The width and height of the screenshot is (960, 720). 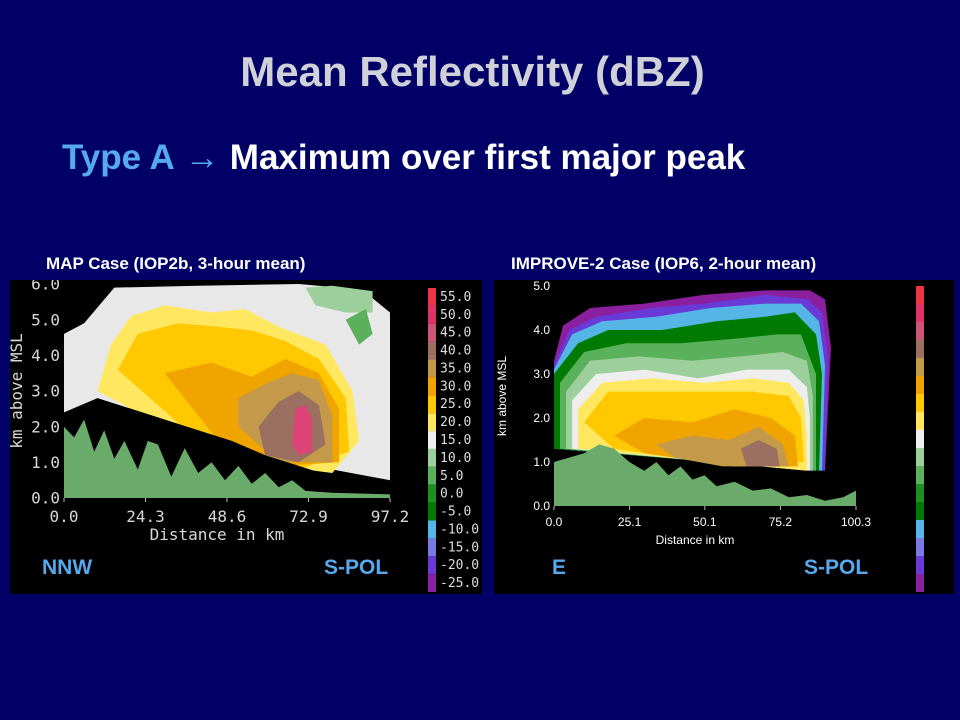 What do you see at coordinates (935, 566) in the screenshot?
I see `colorbar-label-15: 1.0` at bounding box center [935, 566].